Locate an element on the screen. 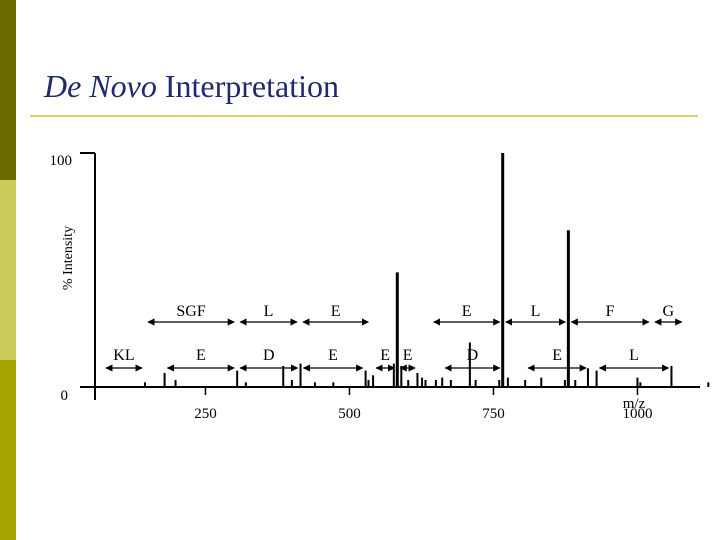  upper-annotation-label: F is located at coordinates (610, 311).